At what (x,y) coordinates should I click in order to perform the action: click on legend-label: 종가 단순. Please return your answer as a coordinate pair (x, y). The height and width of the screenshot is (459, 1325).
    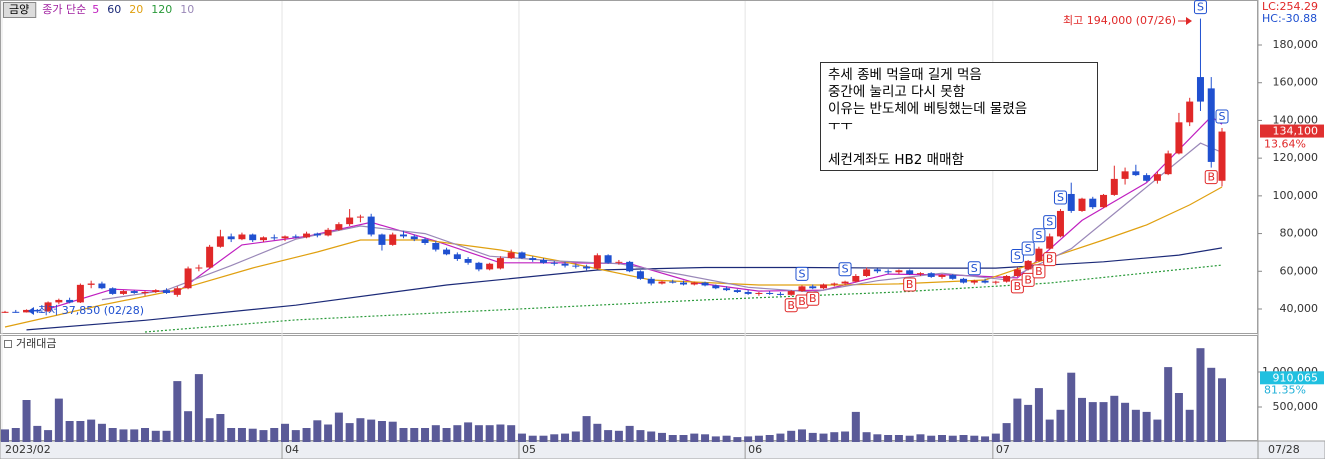
    Looking at the image, I should click on (64, 9).